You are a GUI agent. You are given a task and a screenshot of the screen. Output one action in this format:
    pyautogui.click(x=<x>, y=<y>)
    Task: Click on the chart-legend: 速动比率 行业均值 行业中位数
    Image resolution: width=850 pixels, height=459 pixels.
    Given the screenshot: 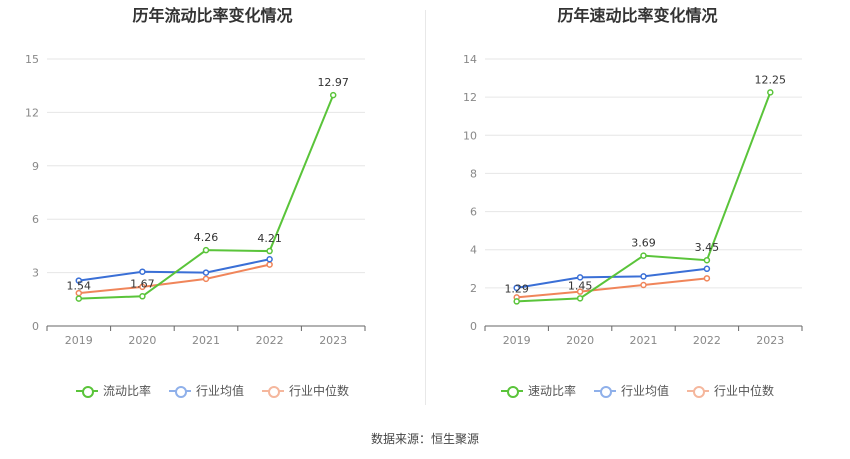 What is the action you would take?
    pyautogui.click(x=637, y=390)
    